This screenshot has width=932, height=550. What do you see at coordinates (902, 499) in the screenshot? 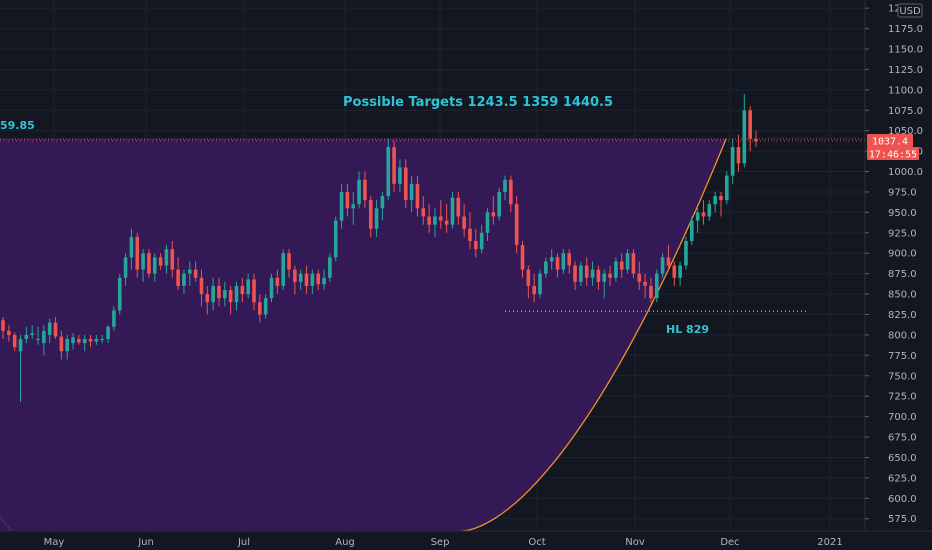
I see `y-tick-label: 600.0` at bounding box center [902, 499].